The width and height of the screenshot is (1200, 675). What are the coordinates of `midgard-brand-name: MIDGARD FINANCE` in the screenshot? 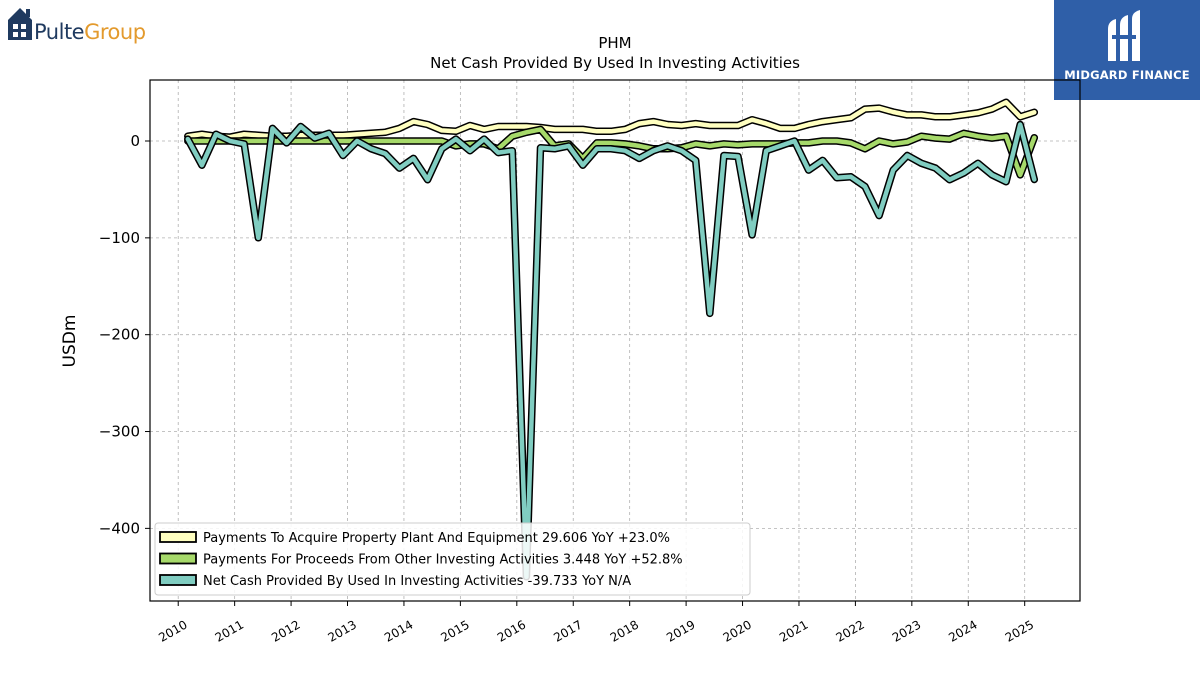 It's located at (1127, 75).